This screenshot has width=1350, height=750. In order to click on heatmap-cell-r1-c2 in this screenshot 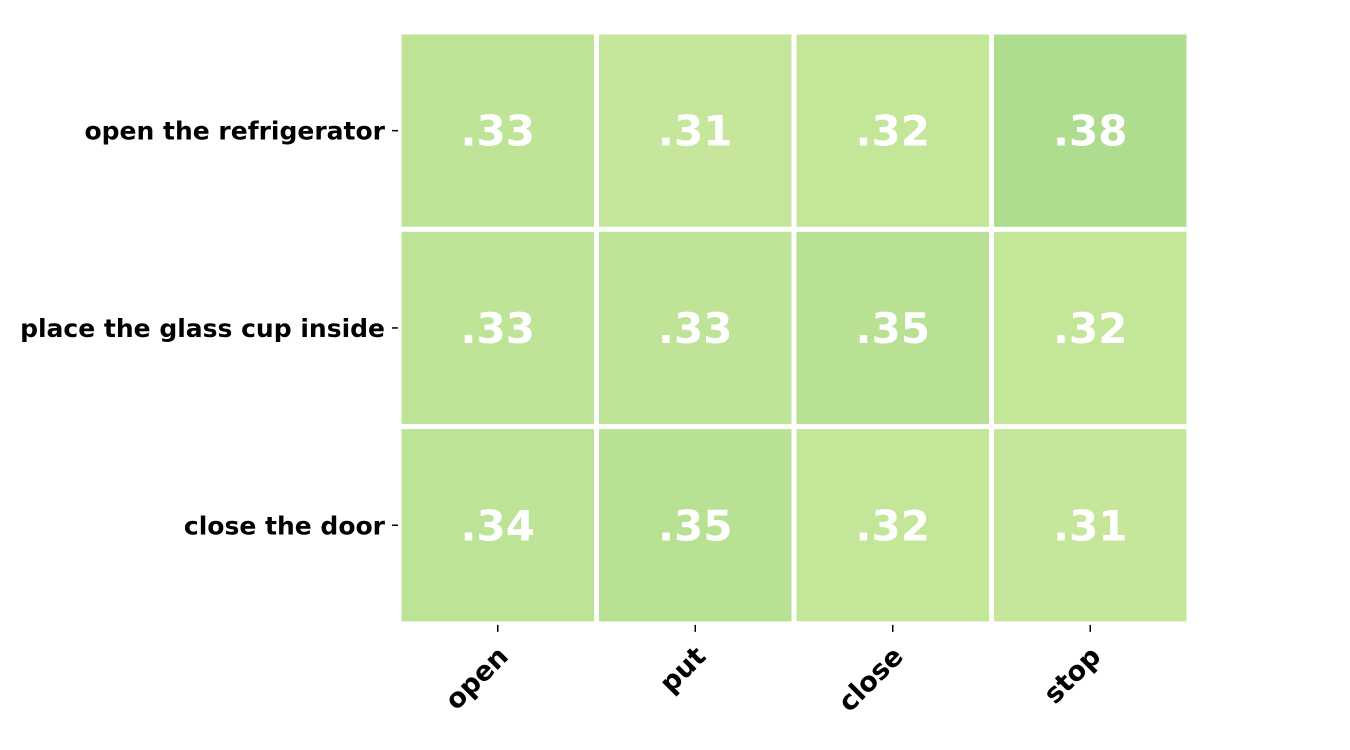, I will do `click(892, 328)`.